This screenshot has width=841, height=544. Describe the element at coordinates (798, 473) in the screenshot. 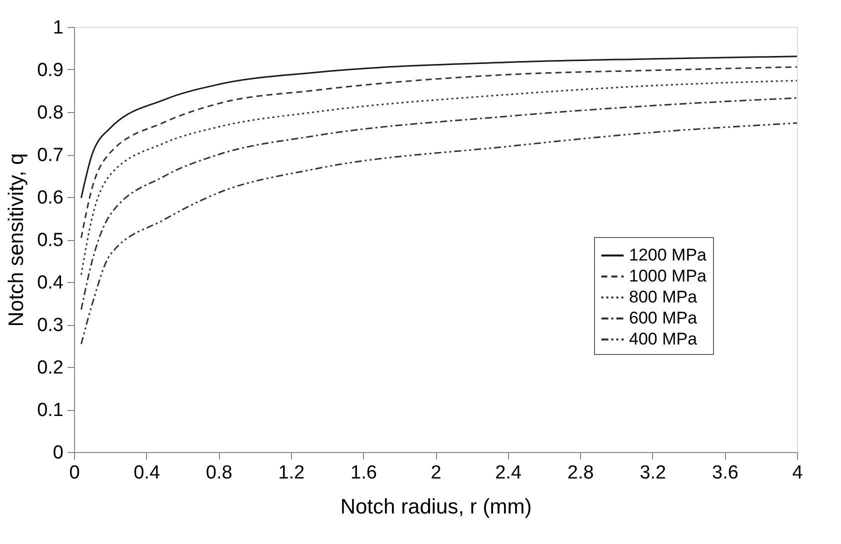

I see `x-tick-label: 4` at that location.